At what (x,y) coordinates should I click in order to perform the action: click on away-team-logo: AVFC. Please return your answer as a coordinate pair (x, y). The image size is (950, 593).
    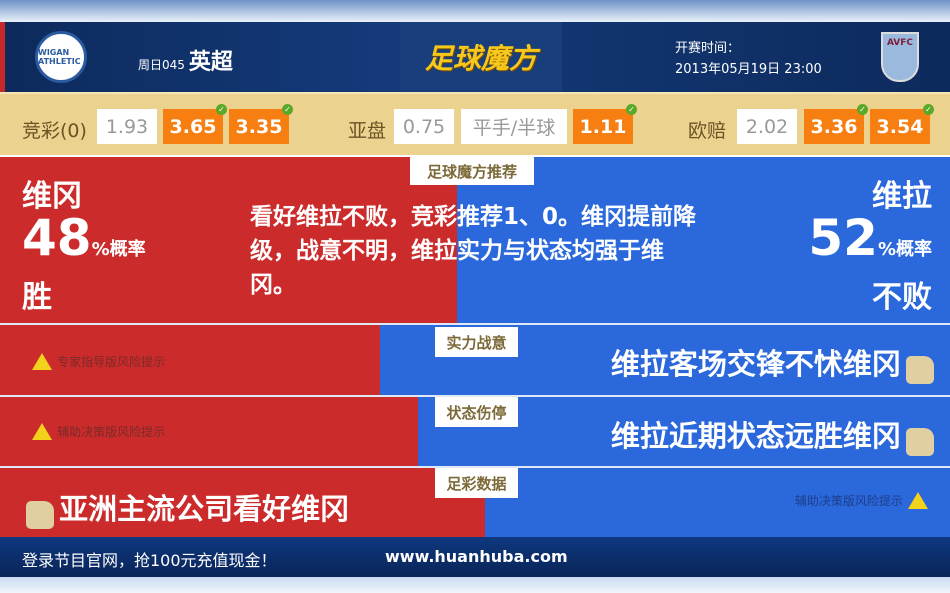
    Looking at the image, I should click on (900, 57).